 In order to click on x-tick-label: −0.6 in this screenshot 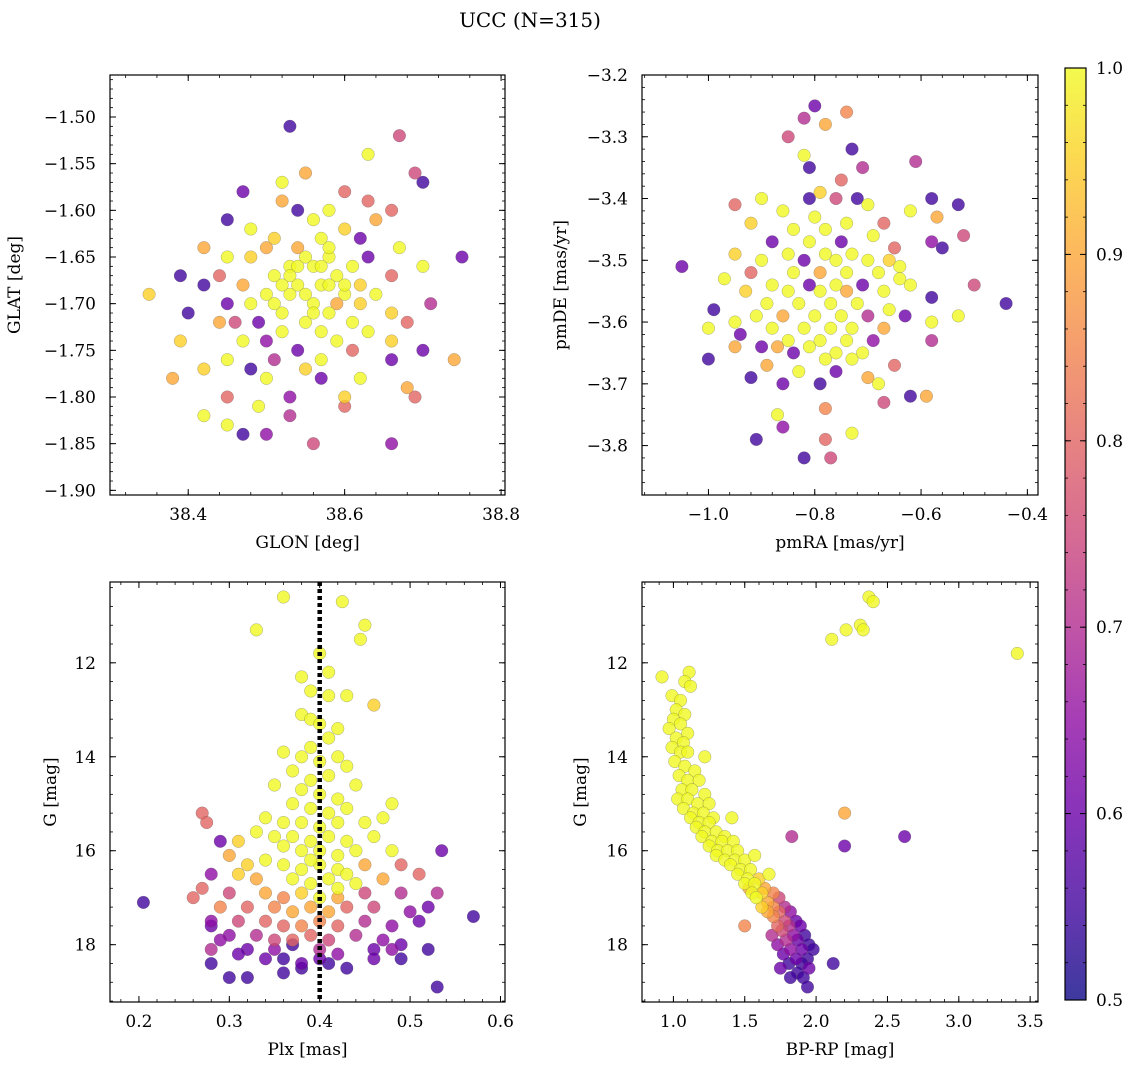, I will do `click(920, 515)`.